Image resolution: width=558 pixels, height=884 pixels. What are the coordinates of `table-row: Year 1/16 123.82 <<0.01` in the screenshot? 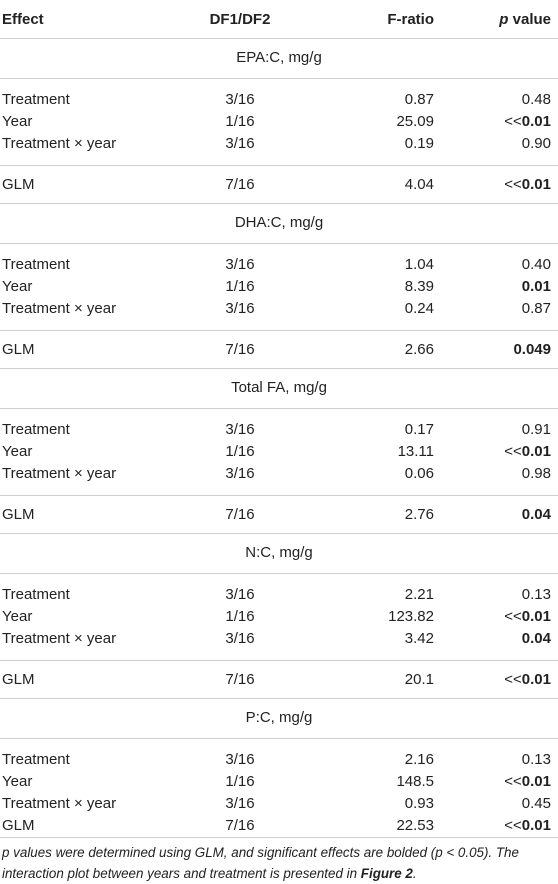 It's located at (279, 617).